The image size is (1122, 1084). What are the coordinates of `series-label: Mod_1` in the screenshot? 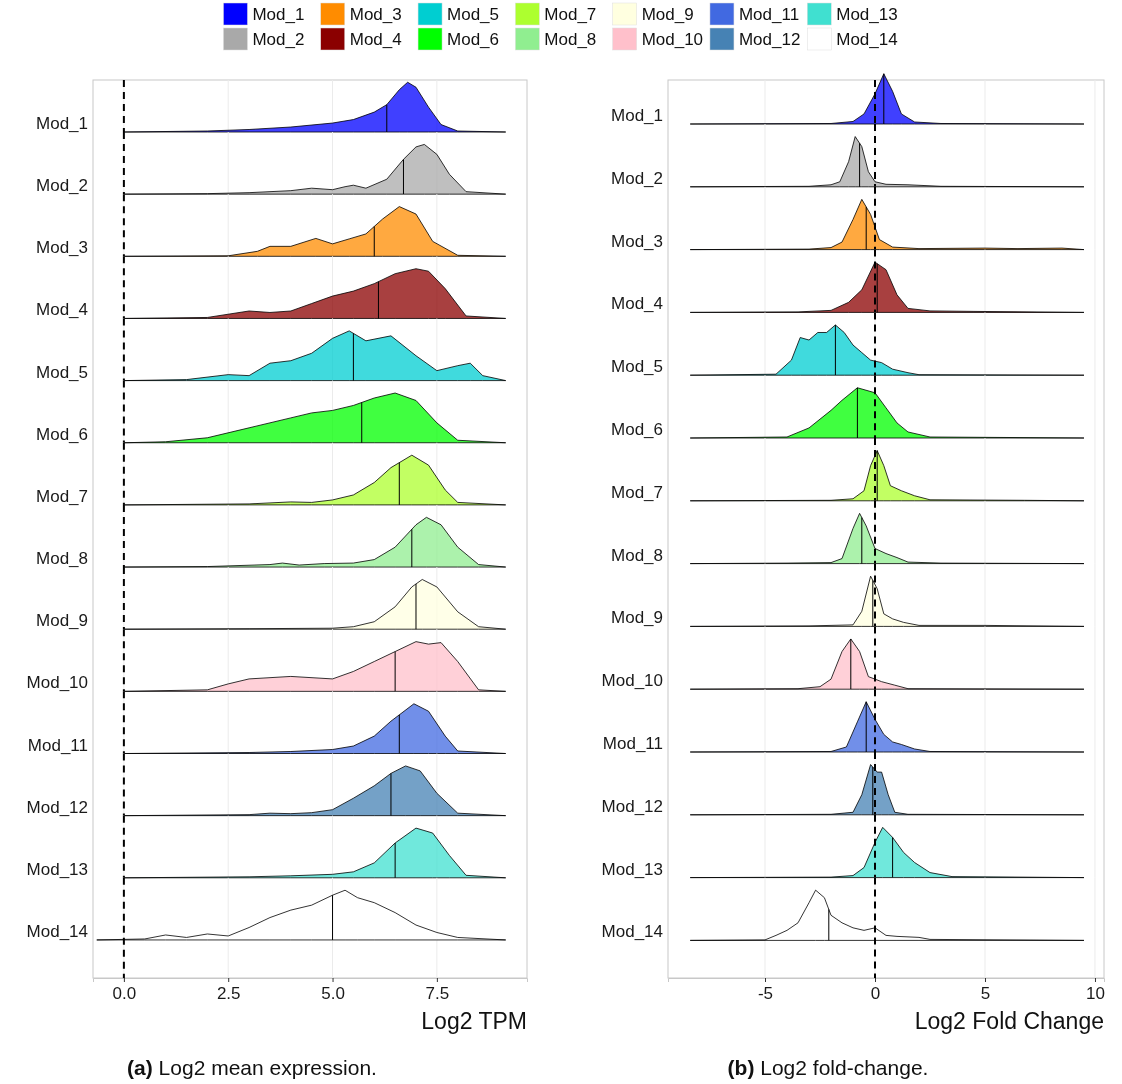 It's located at (637, 115).